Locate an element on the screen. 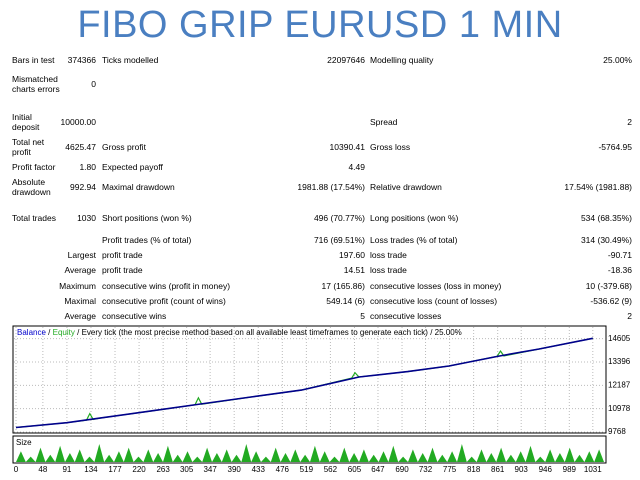  stat-value: -18.36 is located at coordinates (619, 270).